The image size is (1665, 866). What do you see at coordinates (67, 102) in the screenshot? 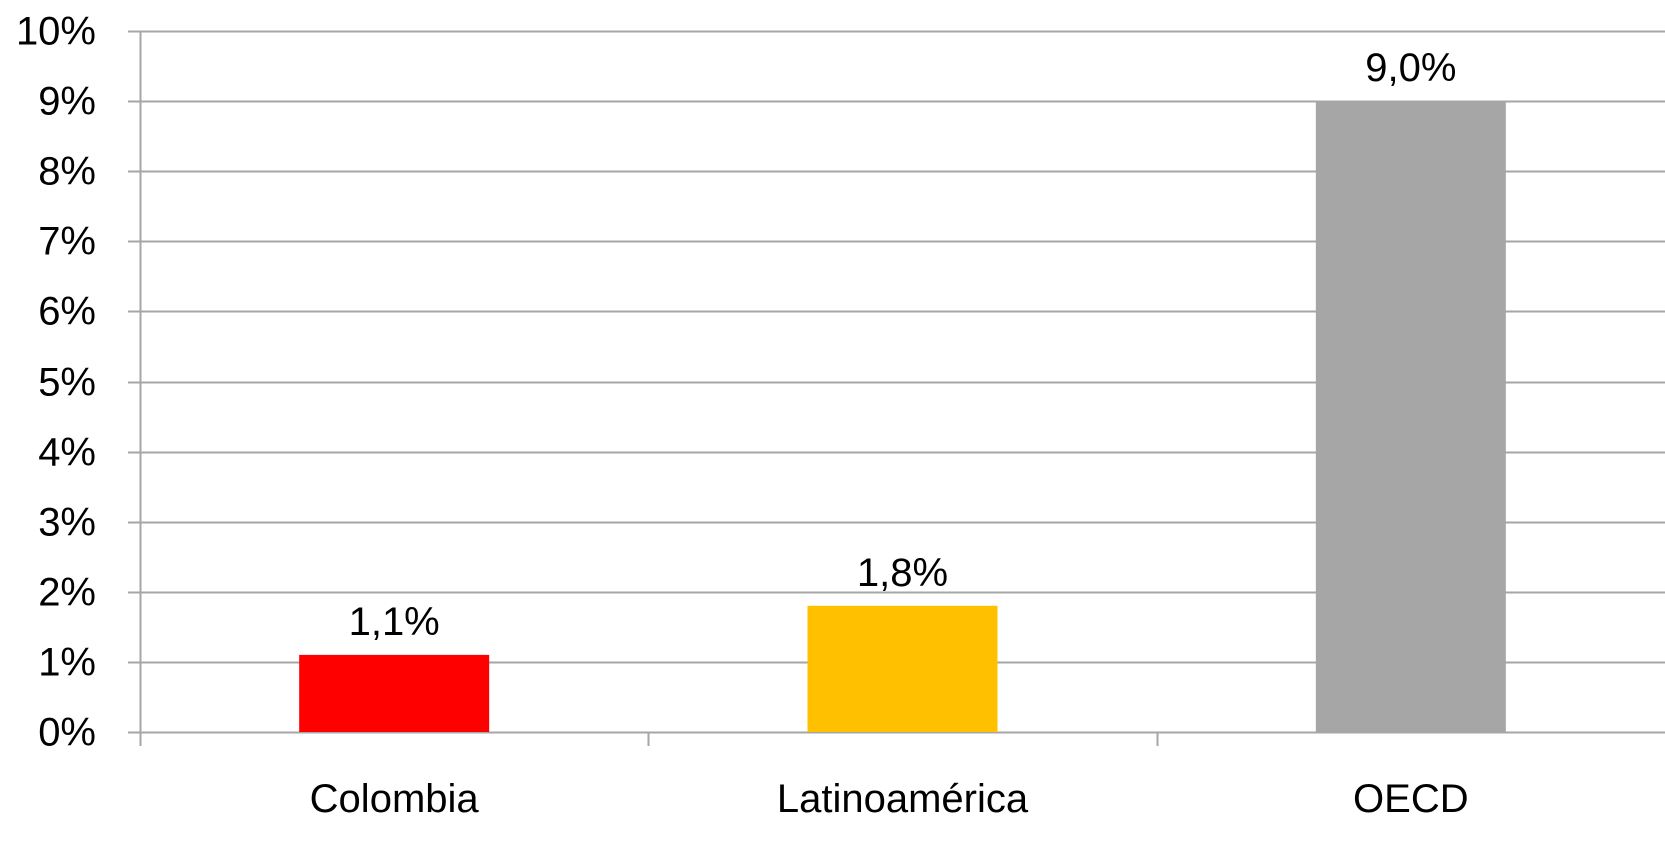
I see `y-tick-label: 9%` at bounding box center [67, 102].